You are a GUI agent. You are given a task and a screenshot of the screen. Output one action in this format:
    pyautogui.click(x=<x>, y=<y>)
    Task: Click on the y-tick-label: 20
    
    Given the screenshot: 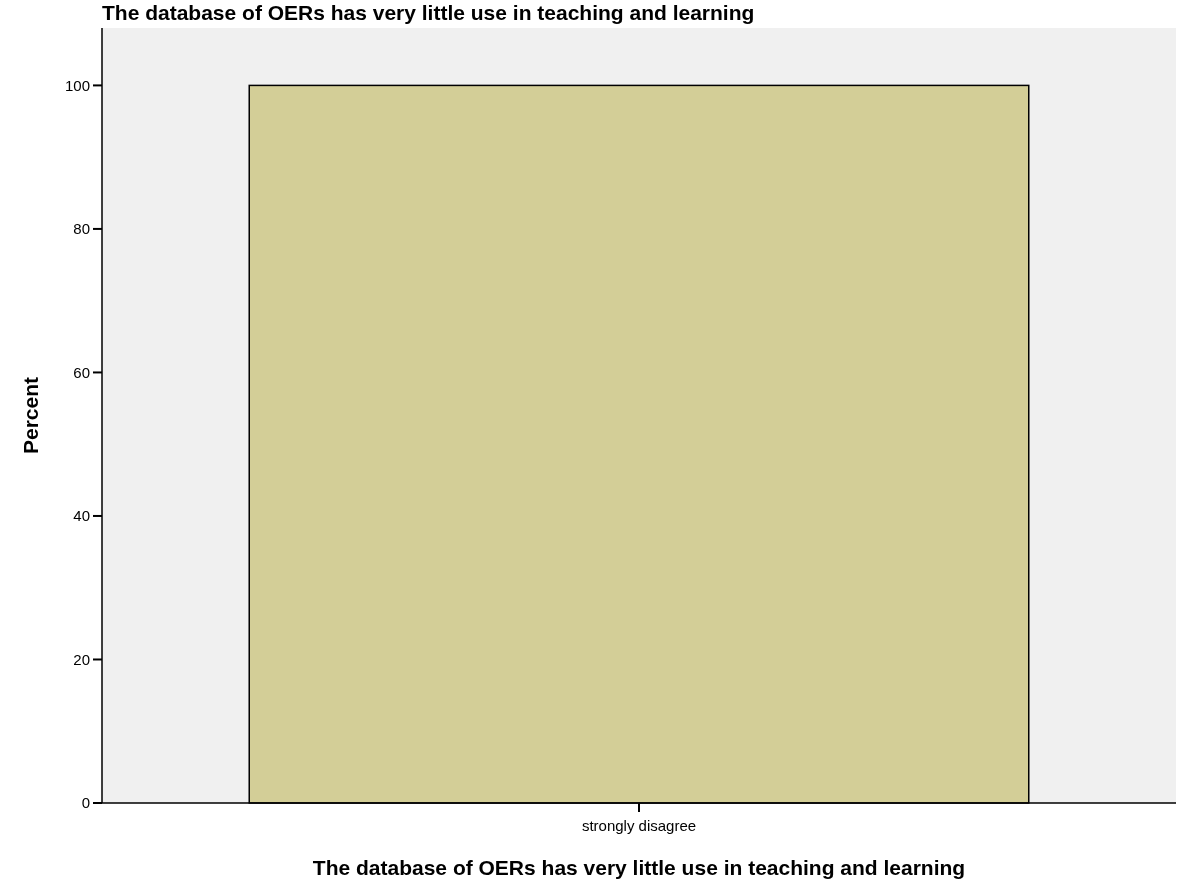 What is the action you would take?
    pyautogui.click(x=81, y=659)
    